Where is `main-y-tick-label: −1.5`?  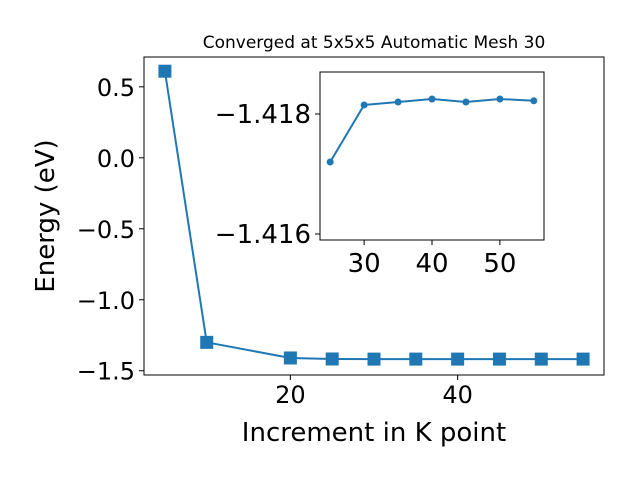
main-y-tick-label: −1.5 is located at coordinates (106, 372).